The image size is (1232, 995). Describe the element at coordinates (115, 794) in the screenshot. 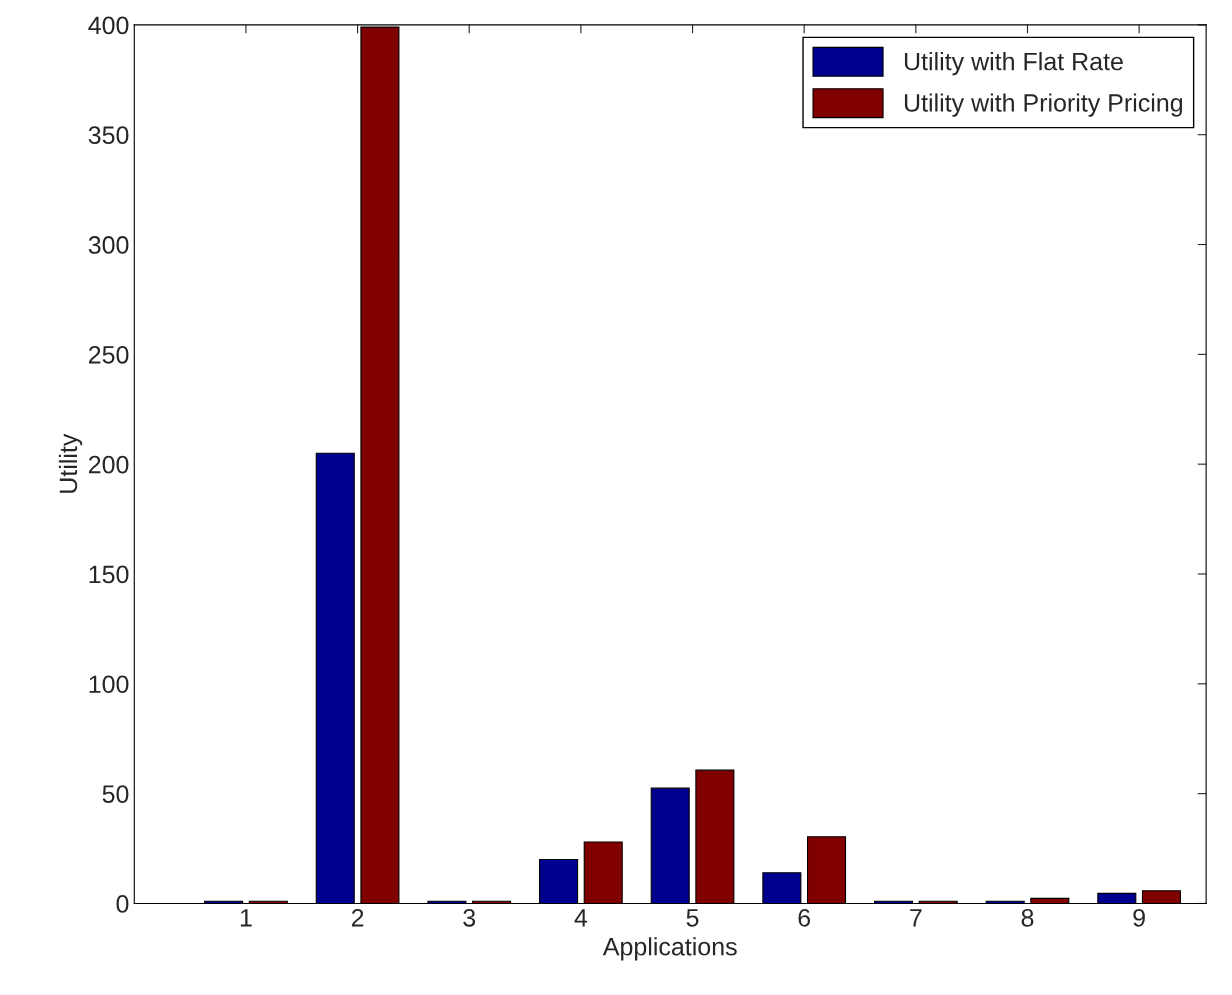

I see `y-tick-label: 50` at that location.